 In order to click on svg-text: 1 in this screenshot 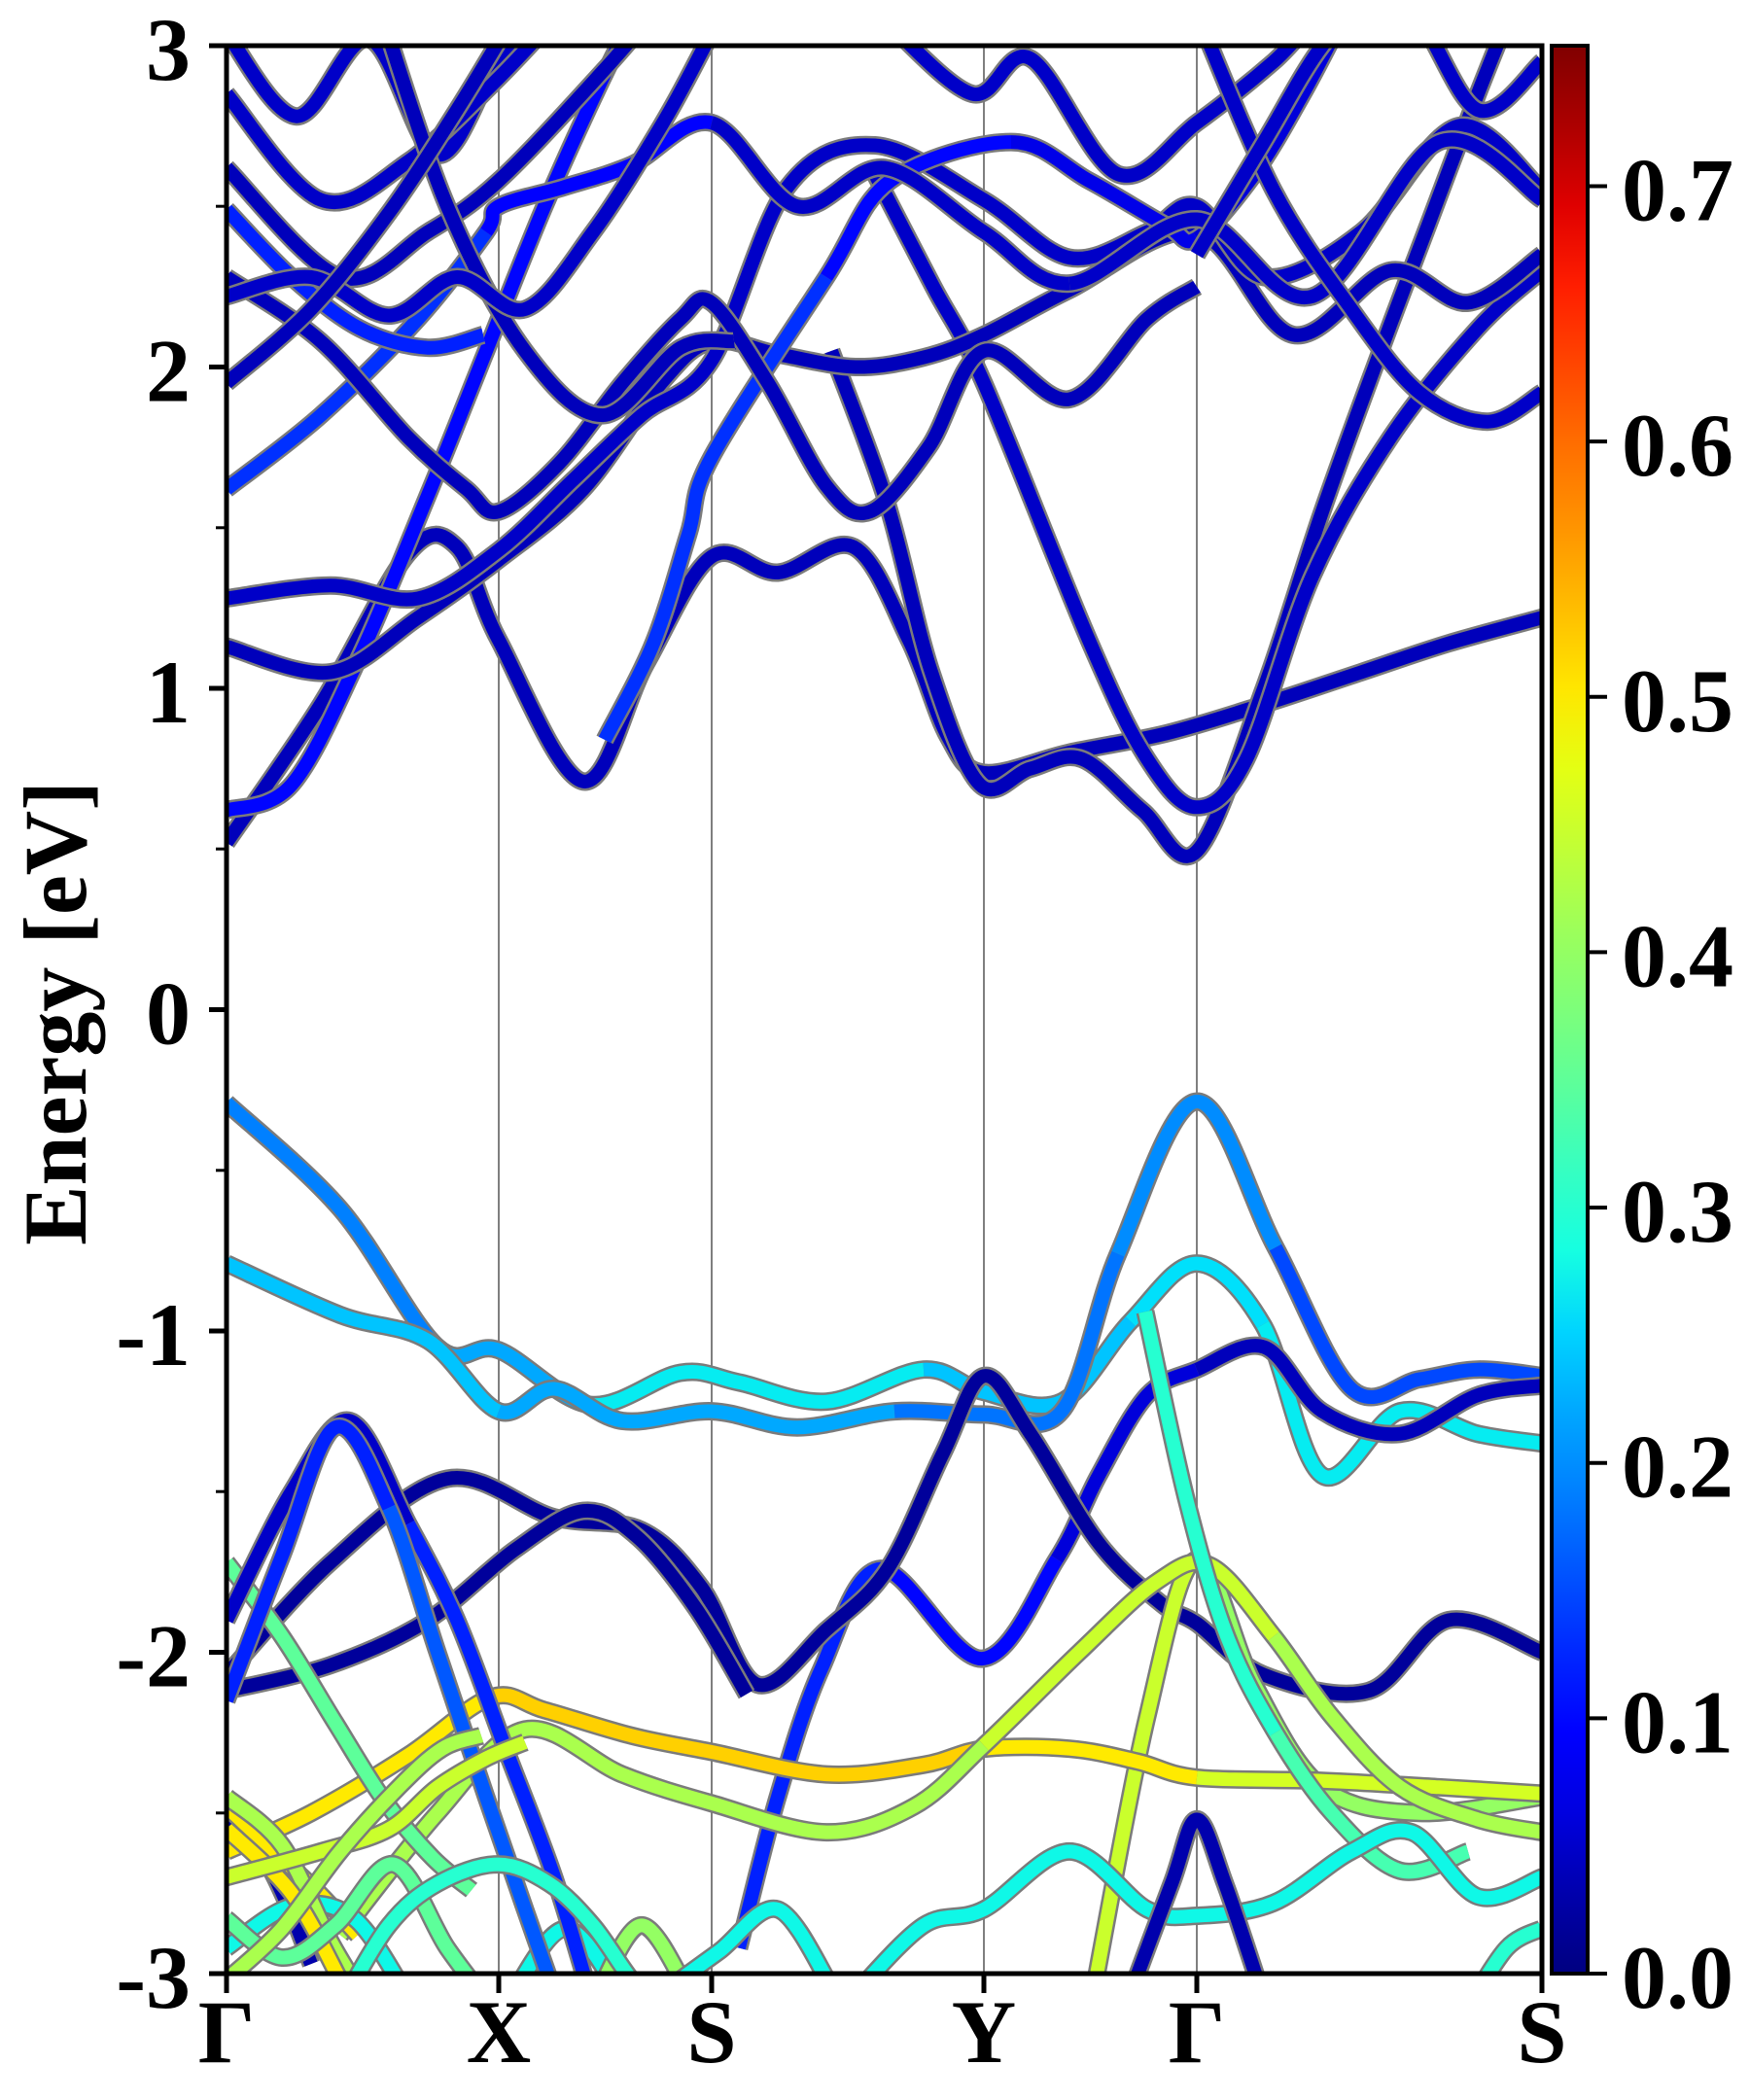, I will do `click(168, 692)`.